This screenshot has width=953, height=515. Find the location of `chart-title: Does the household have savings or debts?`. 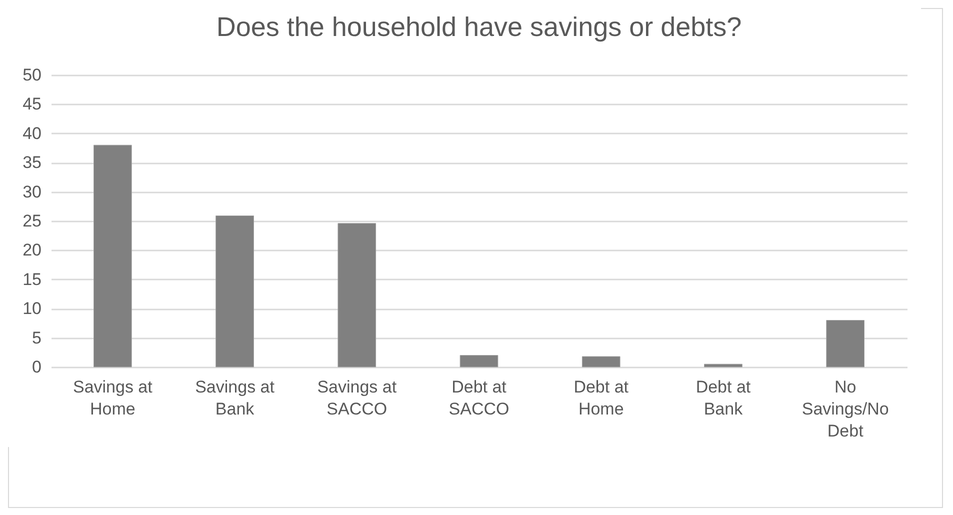

chart-title: Does the household have savings or debts? is located at coordinates (479, 27).